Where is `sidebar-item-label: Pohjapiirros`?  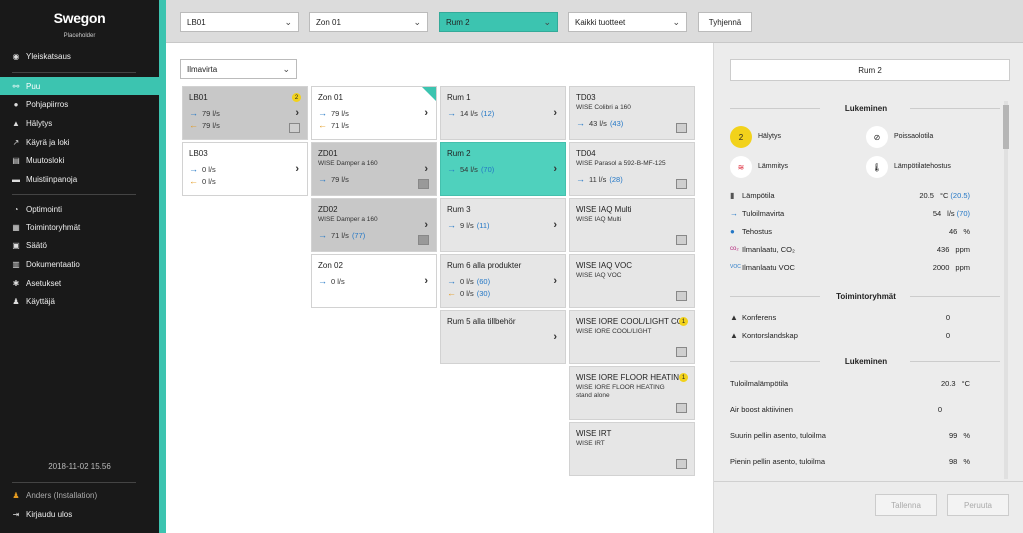
sidebar-item-label: Pohjapiirros is located at coordinates (47, 104).